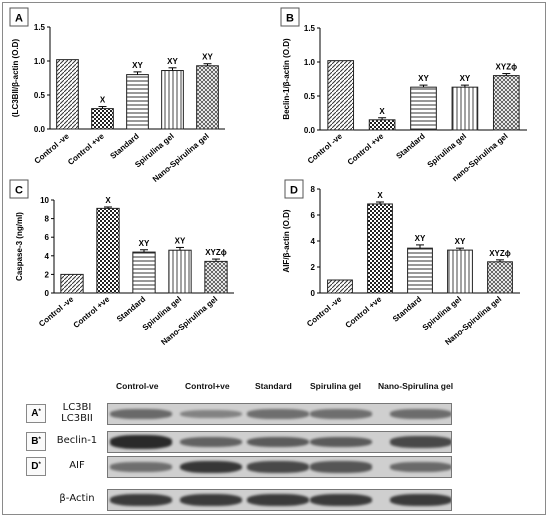 The image size is (550, 519). I want to click on blot-row-label-line: Beclin-1, so click(77, 440).